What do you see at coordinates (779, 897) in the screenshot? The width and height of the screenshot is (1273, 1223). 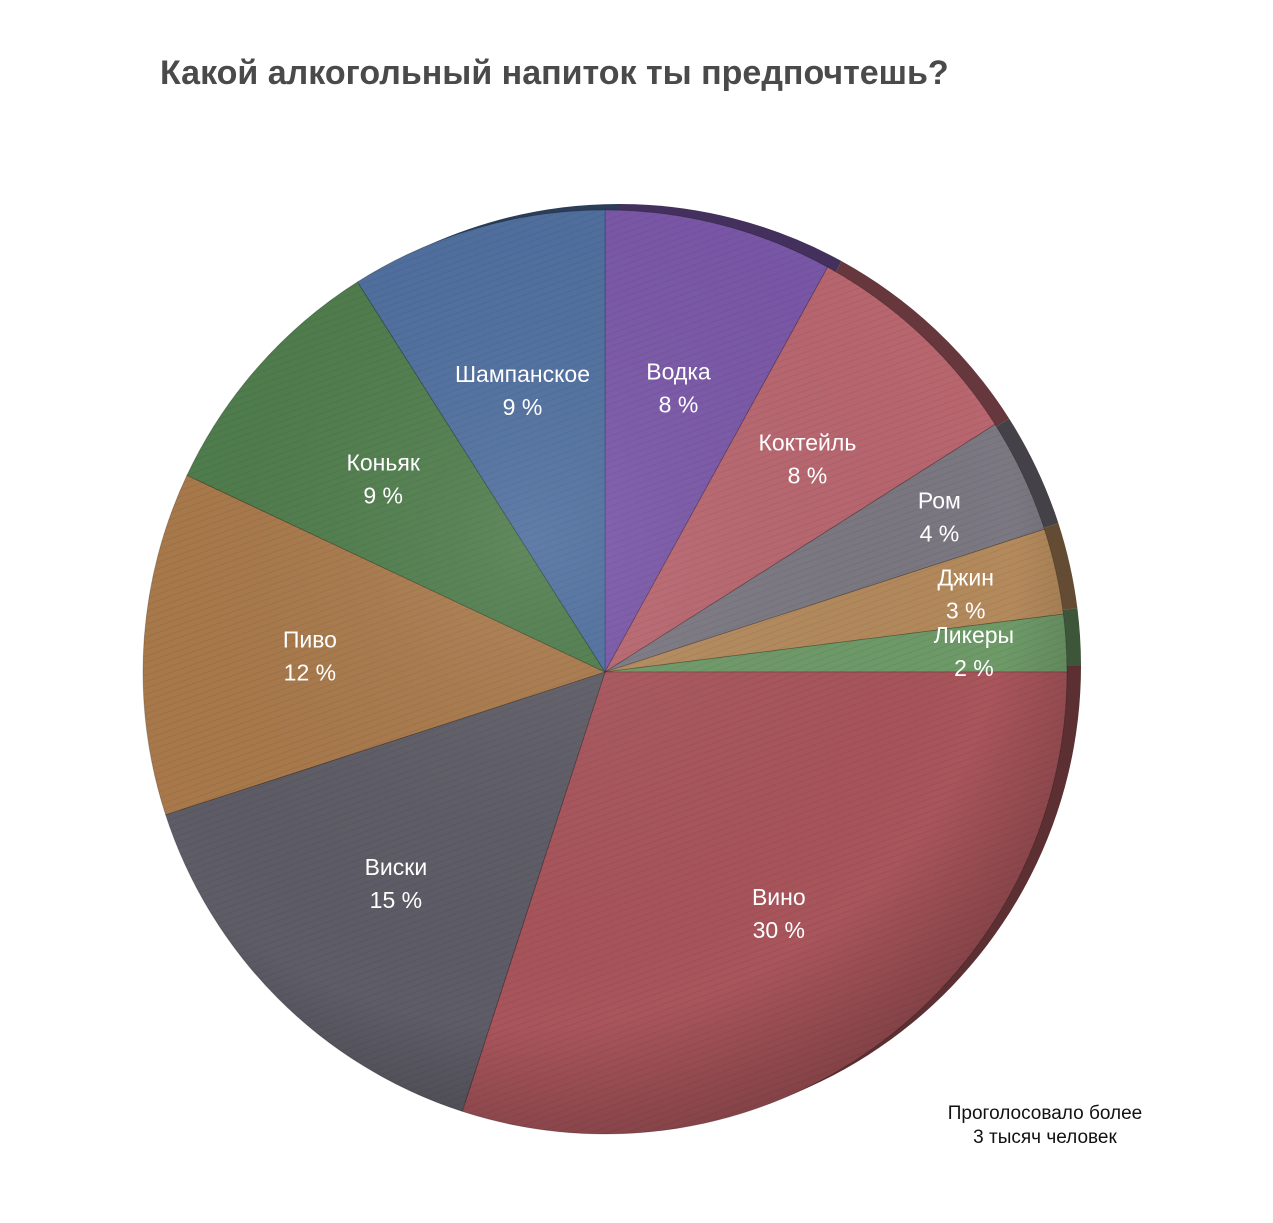 I see `slice-label-5: Вино` at bounding box center [779, 897].